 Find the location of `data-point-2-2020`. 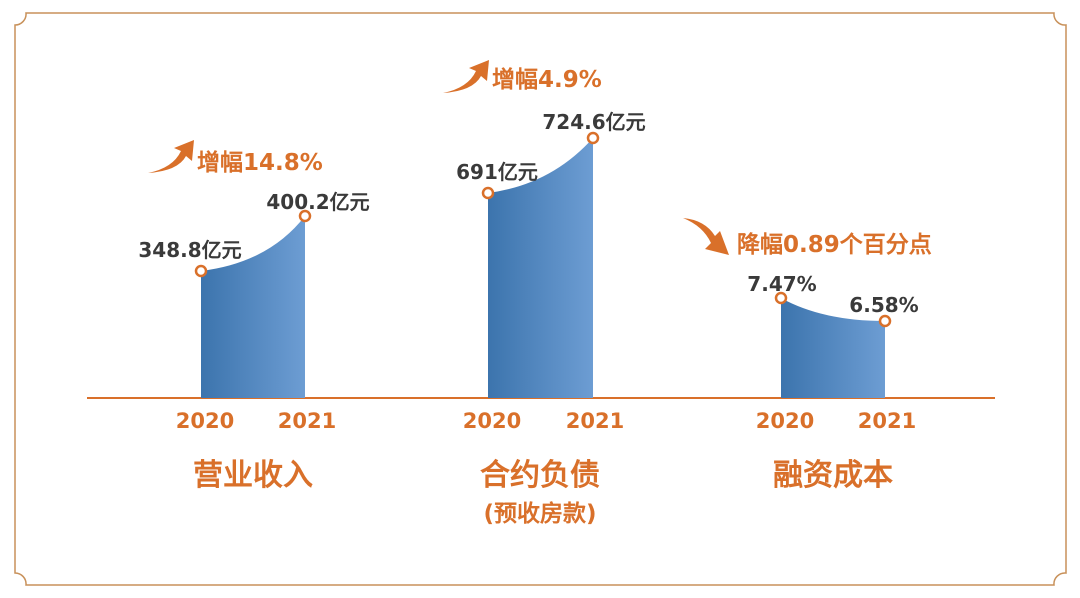

data-point-2-2020 is located at coordinates (488, 193).